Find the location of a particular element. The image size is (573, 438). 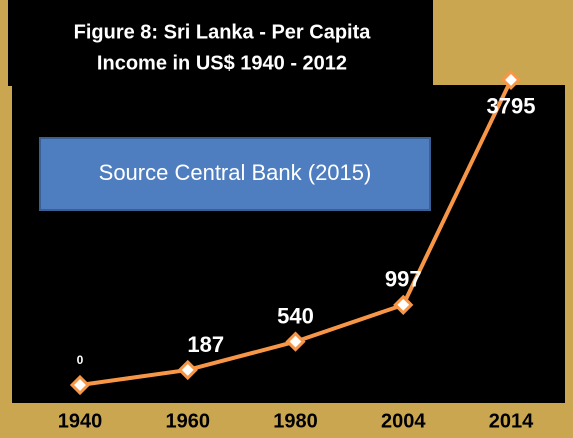

x-tick-label: 1980 is located at coordinates (295, 421).